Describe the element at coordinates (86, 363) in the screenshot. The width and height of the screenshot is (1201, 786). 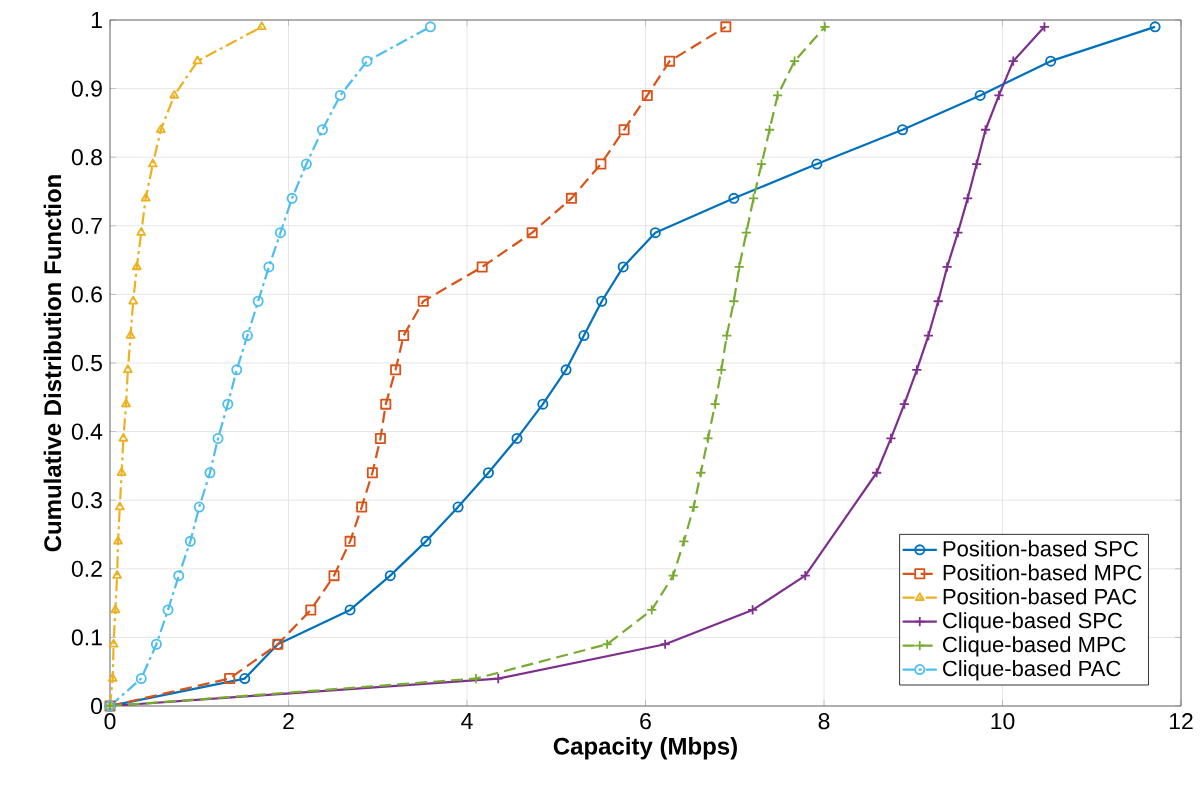
I see `y-tick-label: 0.5` at that location.